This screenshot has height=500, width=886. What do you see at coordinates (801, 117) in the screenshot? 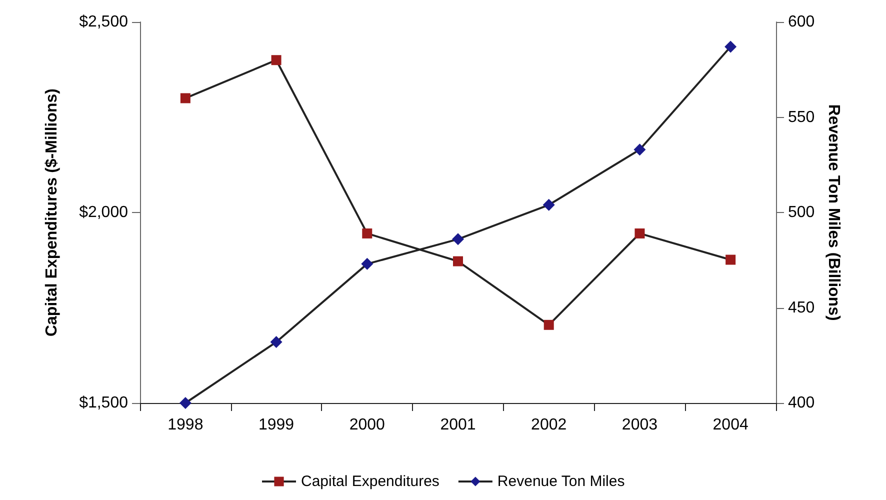
I see `y2-tick-label: 550` at bounding box center [801, 117].